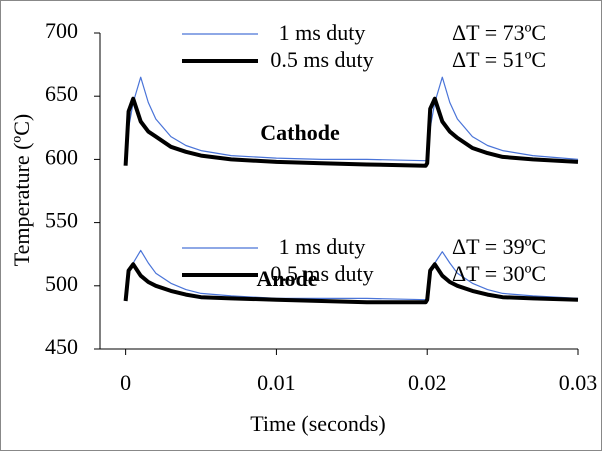 The width and height of the screenshot is (602, 451). Describe the element at coordinates (61, 93) in the screenshot. I see `y-tick-label: 650` at that location.